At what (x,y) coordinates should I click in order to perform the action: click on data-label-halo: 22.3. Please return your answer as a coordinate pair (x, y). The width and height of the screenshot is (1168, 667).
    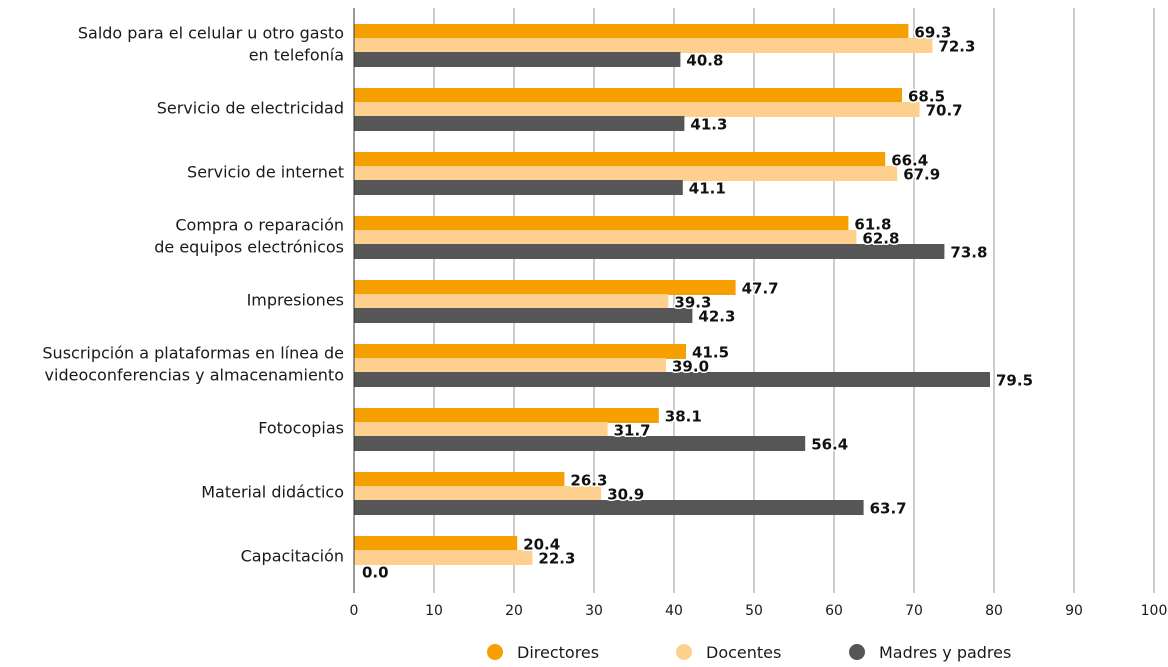
    Looking at the image, I should click on (556, 559).